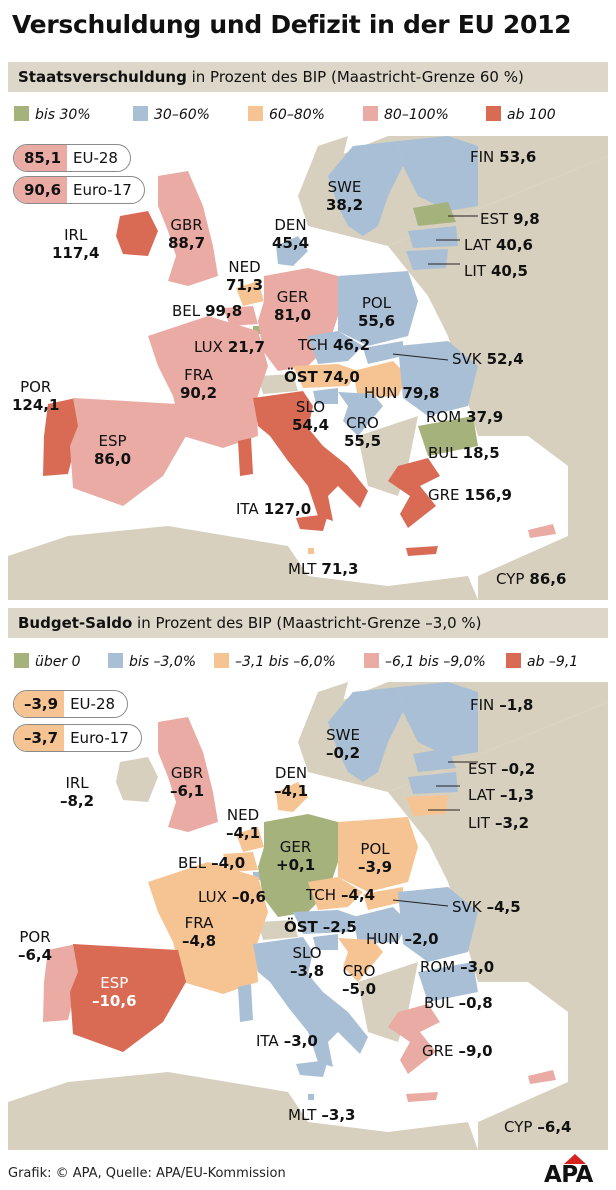  I want to click on country-shape-DEN, so click(292, 251).